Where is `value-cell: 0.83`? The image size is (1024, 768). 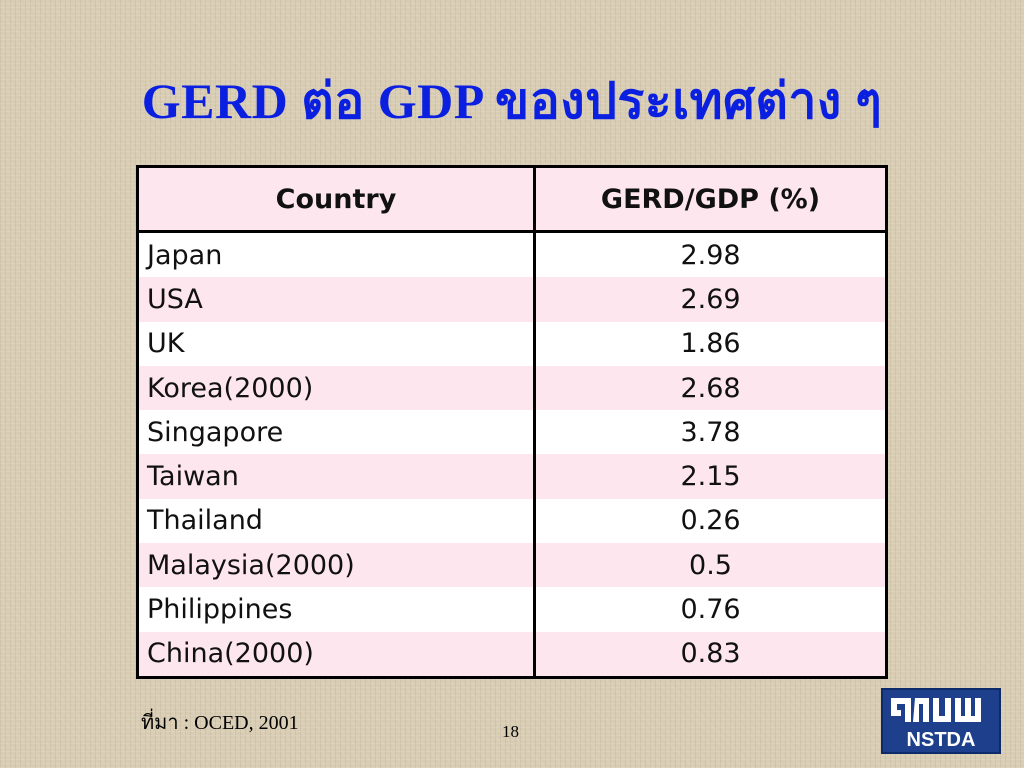 value-cell: 0.83 is located at coordinates (709, 653).